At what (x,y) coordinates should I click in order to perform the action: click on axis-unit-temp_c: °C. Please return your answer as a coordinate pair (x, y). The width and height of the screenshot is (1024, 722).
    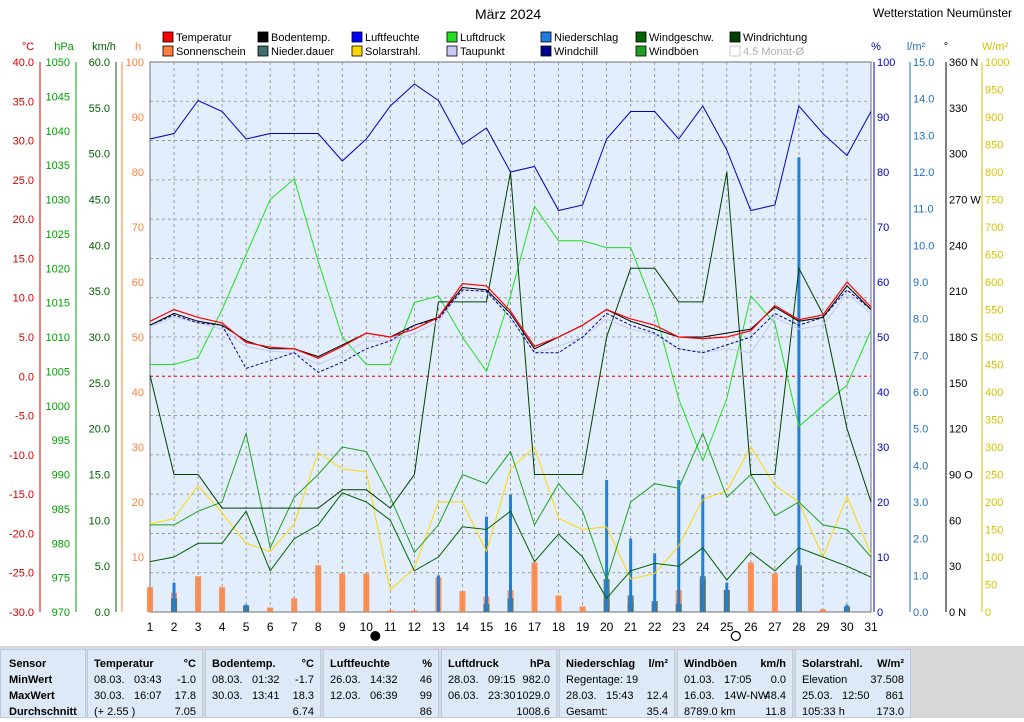
    Looking at the image, I should click on (28, 47).